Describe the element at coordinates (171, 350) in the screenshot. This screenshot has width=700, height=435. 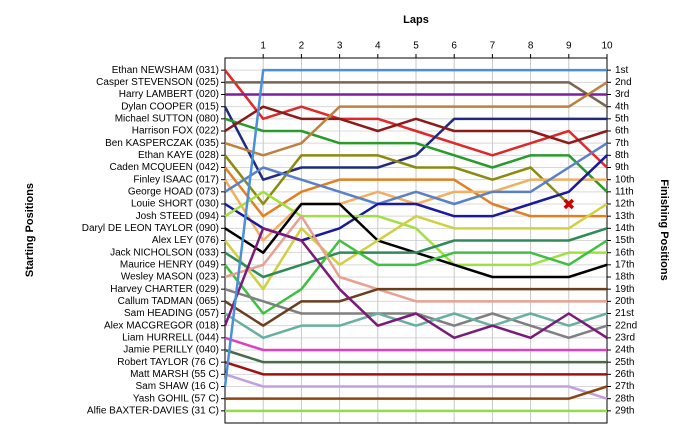
I see `y-tick-label: Jamie PERILLY (040)` at that location.